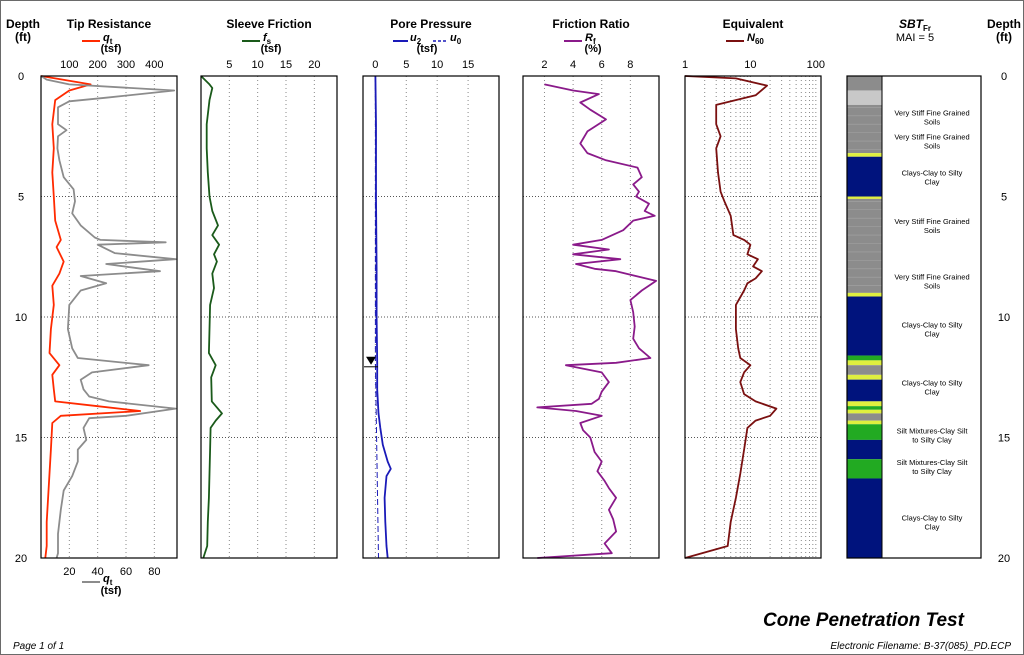 The height and width of the screenshot is (655, 1024). Describe the element at coordinates (126, 65) in the screenshot. I see `x-tick-label-tip: 300` at that location.